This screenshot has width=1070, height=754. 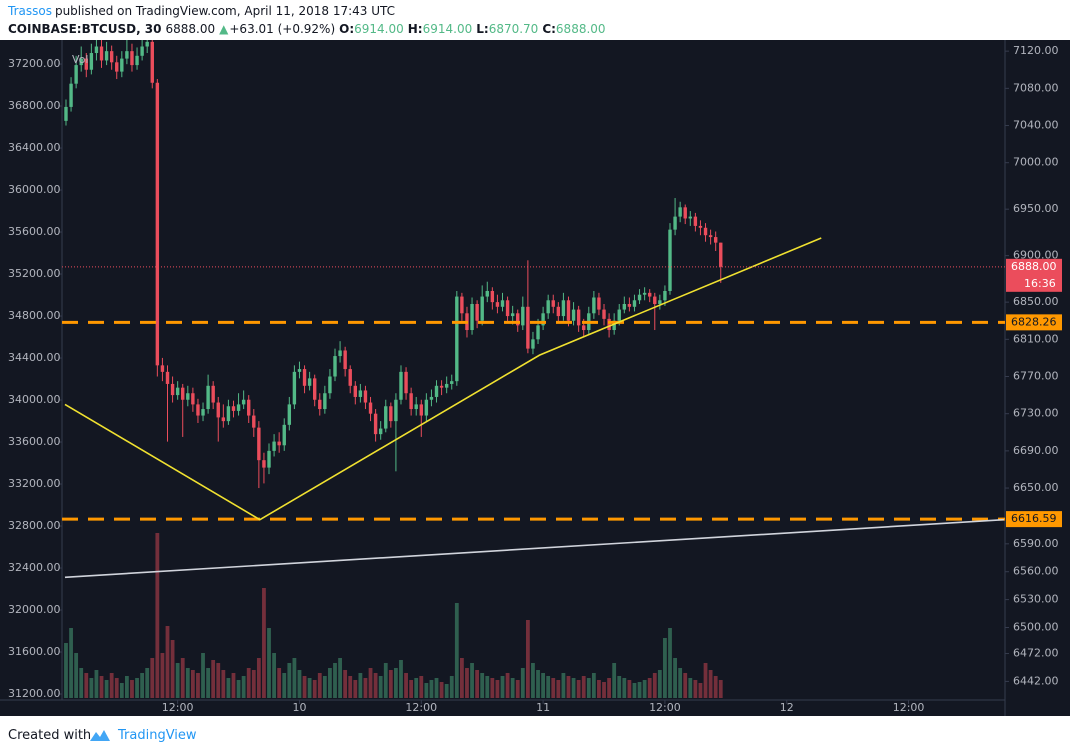 What do you see at coordinates (543, 707) in the screenshot?
I see `x-tick-label: 11` at bounding box center [543, 707].